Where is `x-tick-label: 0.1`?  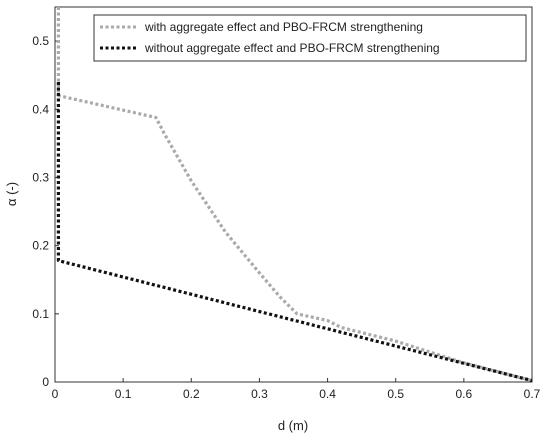
x-tick-label: 0.1 is located at coordinates (123, 394).